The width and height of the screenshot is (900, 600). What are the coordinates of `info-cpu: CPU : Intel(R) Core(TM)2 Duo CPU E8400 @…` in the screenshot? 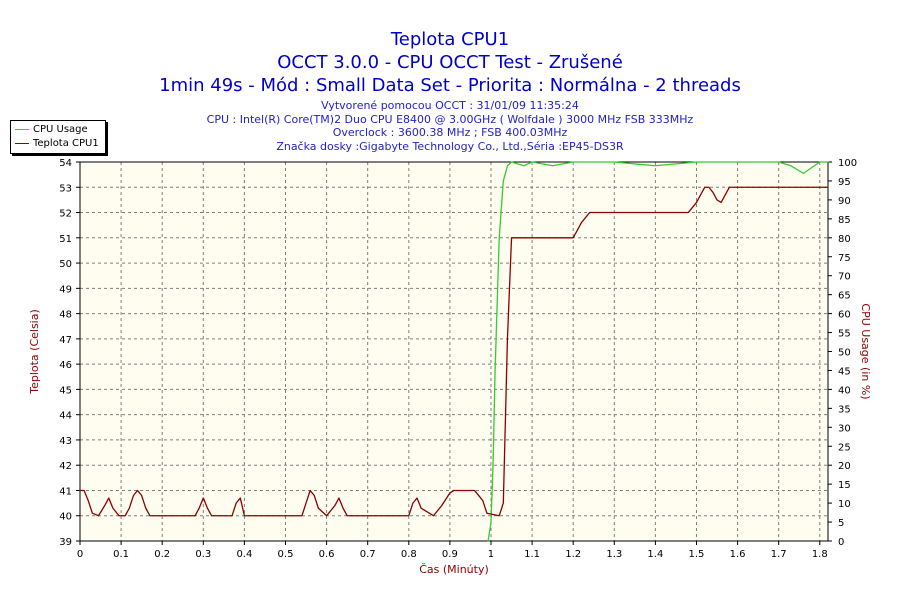 It's located at (450, 119).